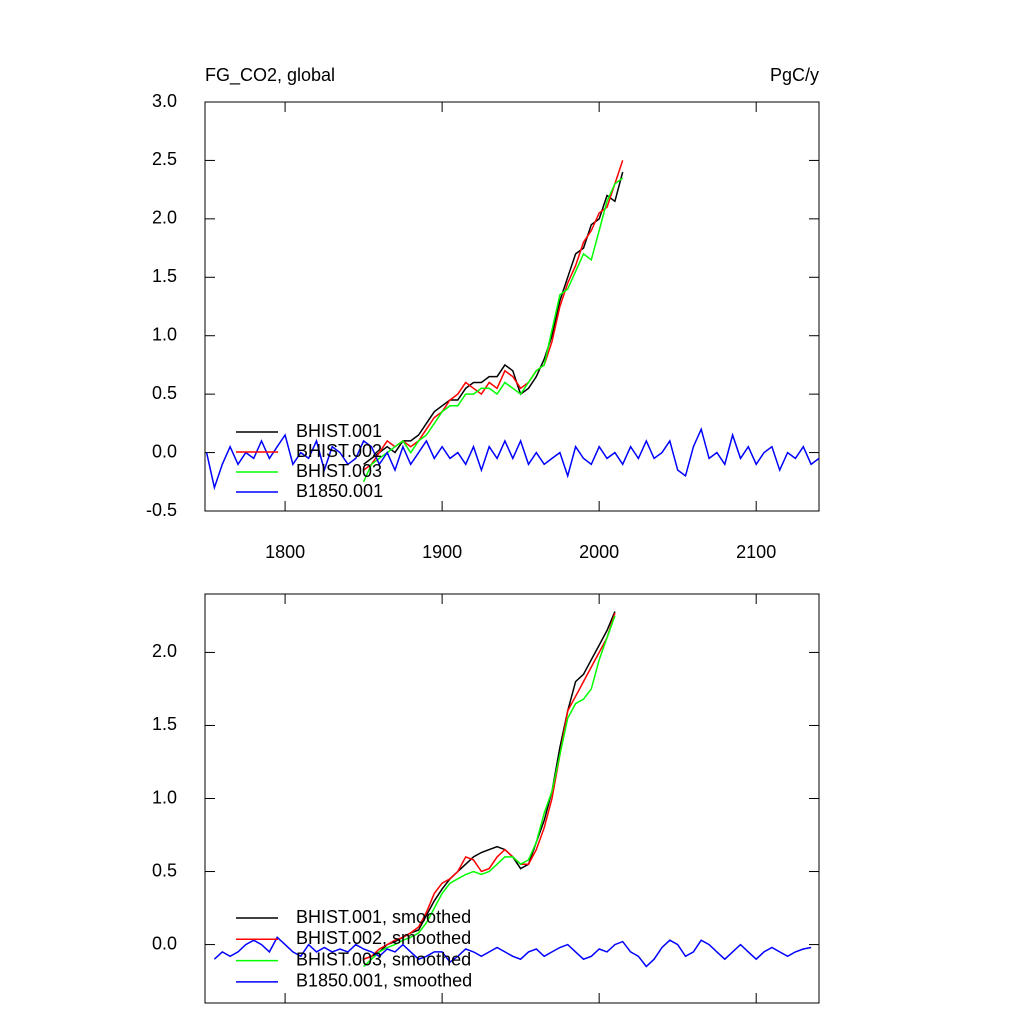  What do you see at coordinates (164, 159) in the screenshot?
I see `y-tick-label: 2.5` at bounding box center [164, 159].